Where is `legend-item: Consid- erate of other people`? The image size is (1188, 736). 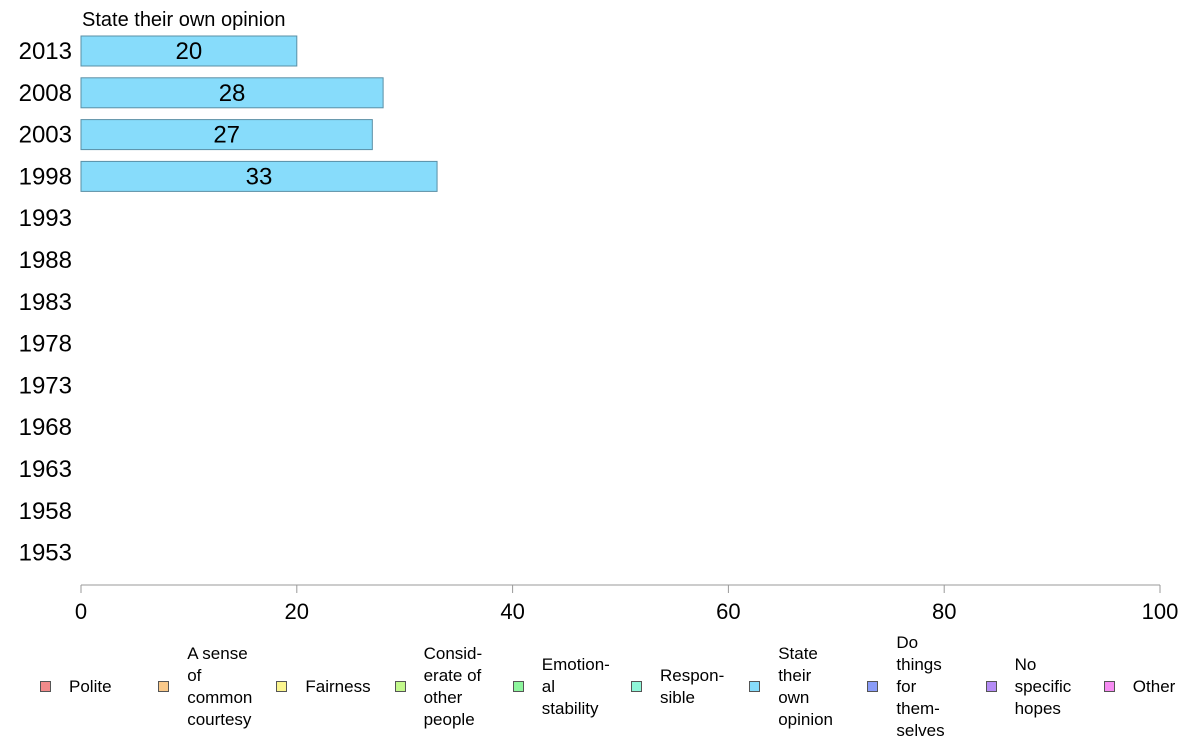
legend-item: Consid- erate of other people is located at coordinates (452, 686).